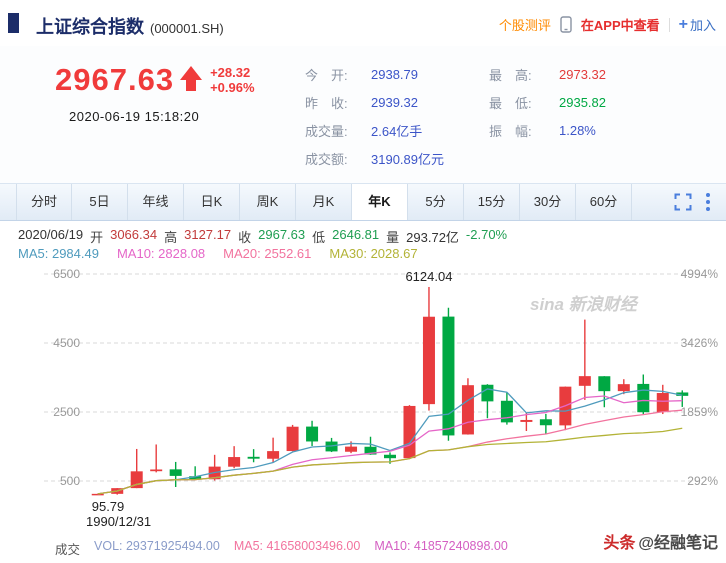  What do you see at coordinates (326, 75) in the screenshot?
I see `stat-open-label: 今 开:` at bounding box center [326, 75].